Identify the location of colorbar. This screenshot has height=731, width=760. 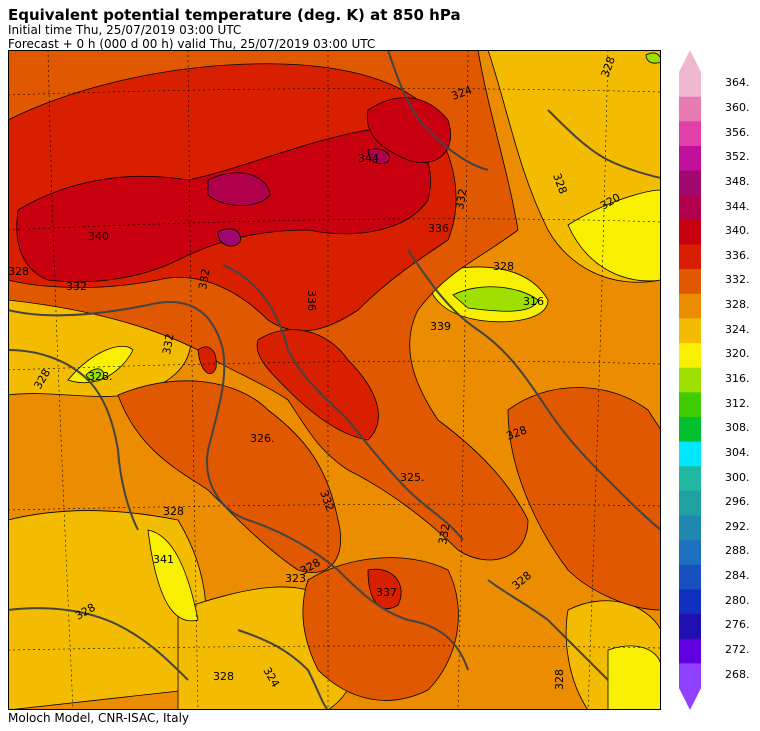
(690, 380).